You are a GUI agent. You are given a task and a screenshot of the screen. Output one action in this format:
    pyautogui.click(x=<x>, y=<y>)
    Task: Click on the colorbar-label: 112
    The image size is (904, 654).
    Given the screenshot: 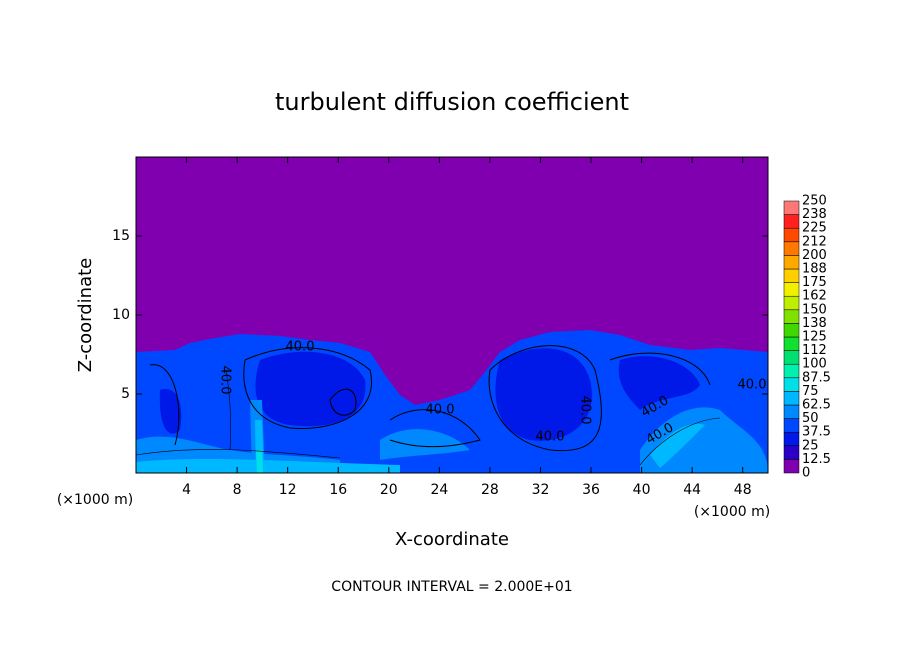 What is the action you would take?
    pyautogui.click(x=814, y=350)
    